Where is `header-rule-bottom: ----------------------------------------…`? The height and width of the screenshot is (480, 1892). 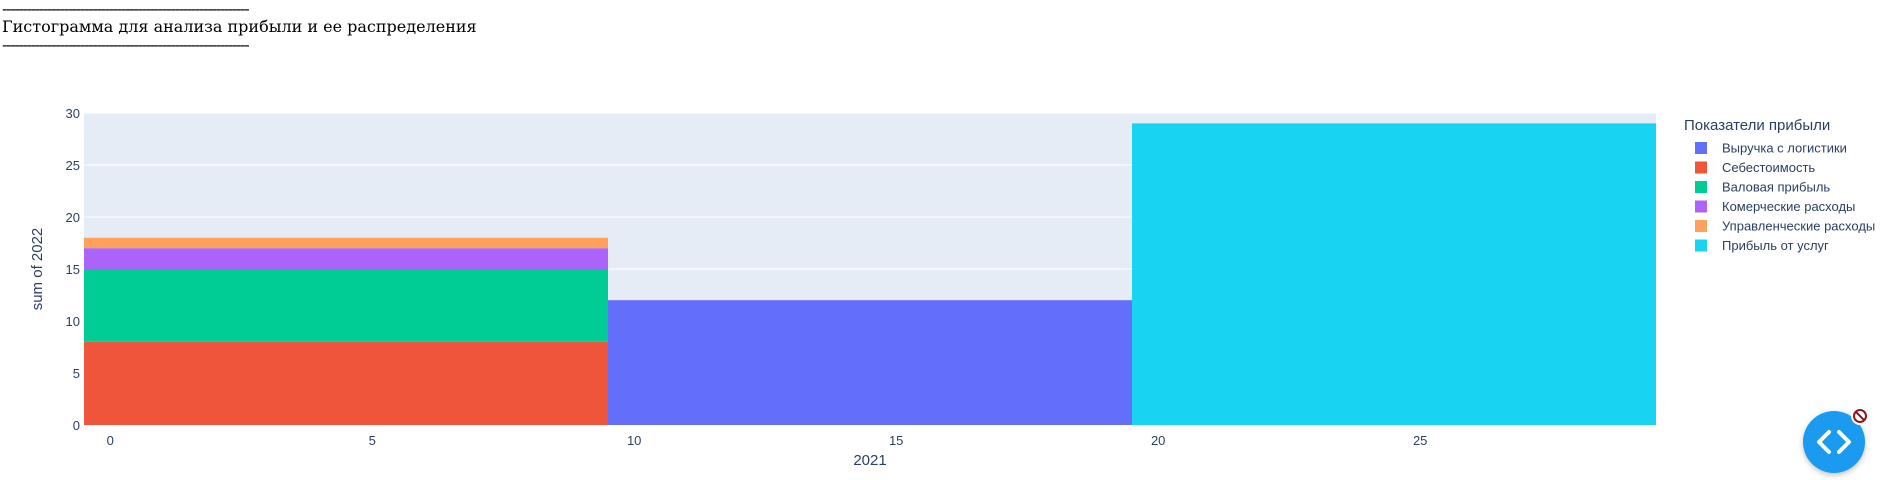 header-rule-bottom: ----------------------------------------… is located at coordinates (126, 44).